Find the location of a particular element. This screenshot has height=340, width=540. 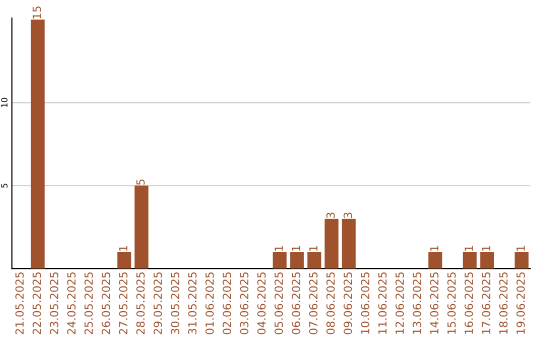

x-tick-label: 12.06.2025 is located at coordinates (400, 303).